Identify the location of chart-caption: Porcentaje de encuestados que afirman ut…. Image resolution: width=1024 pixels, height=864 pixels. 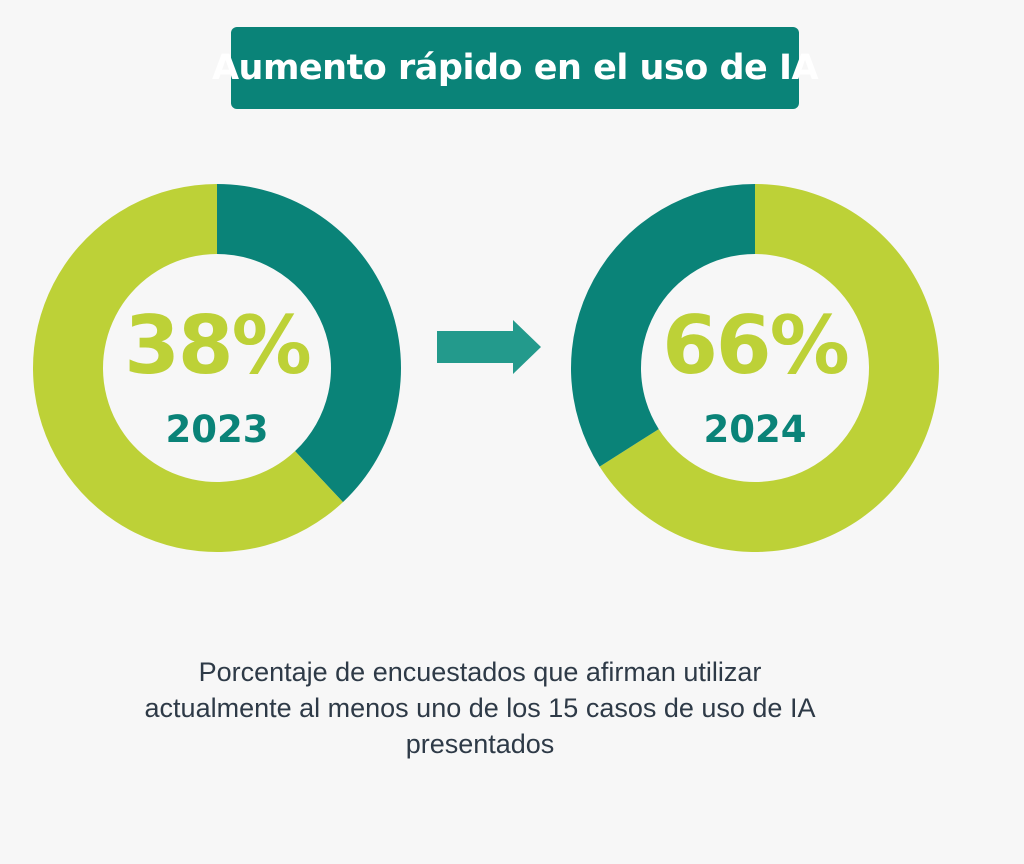
(480, 708).